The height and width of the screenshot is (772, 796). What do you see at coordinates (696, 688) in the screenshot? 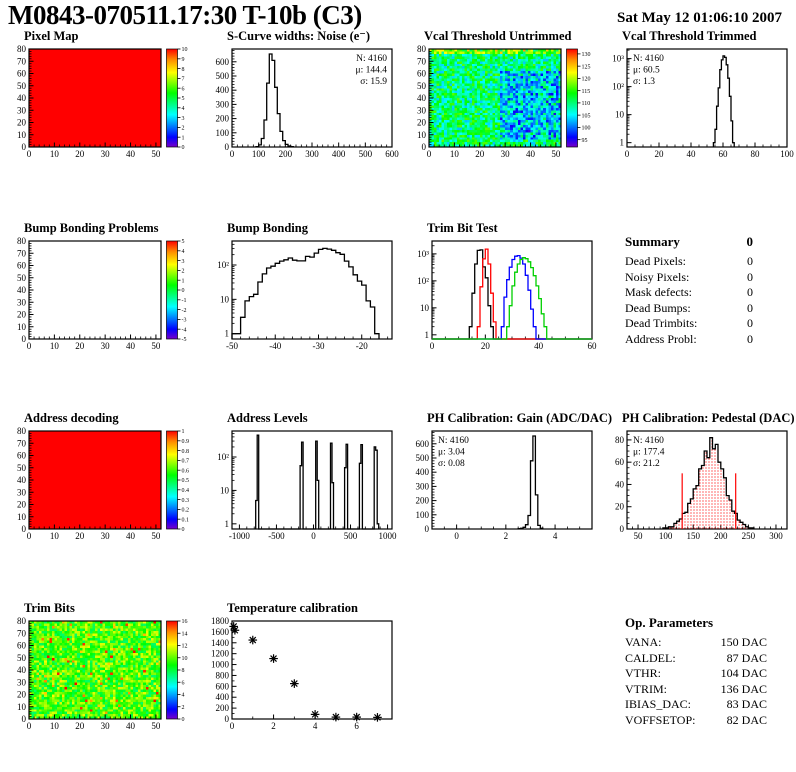
I see `op-row-vtrim: VTRIM: 136 DAC` at bounding box center [696, 688].